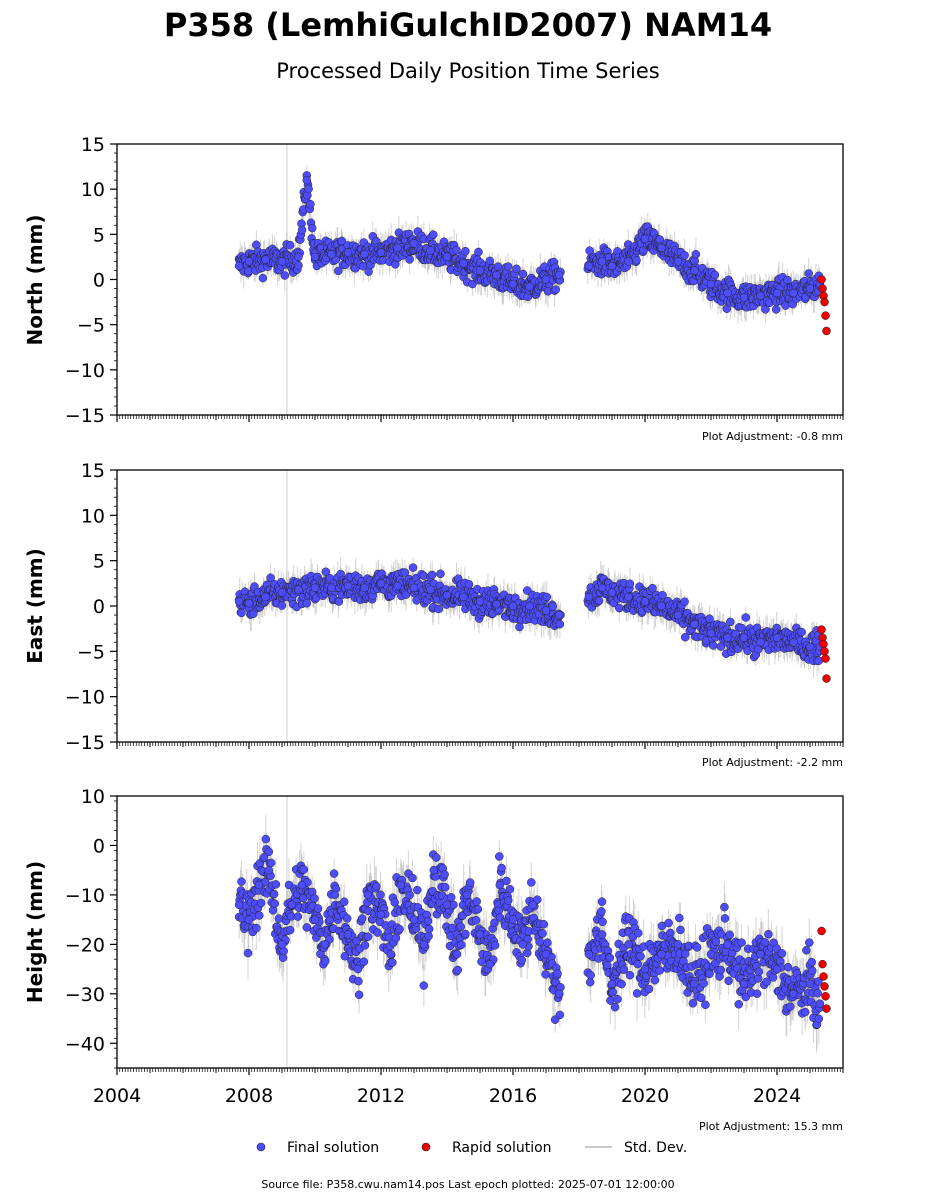  What do you see at coordinates (85, 371) in the screenshot?
I see `y-tick-label: −10` at bounding box center [85, 371].